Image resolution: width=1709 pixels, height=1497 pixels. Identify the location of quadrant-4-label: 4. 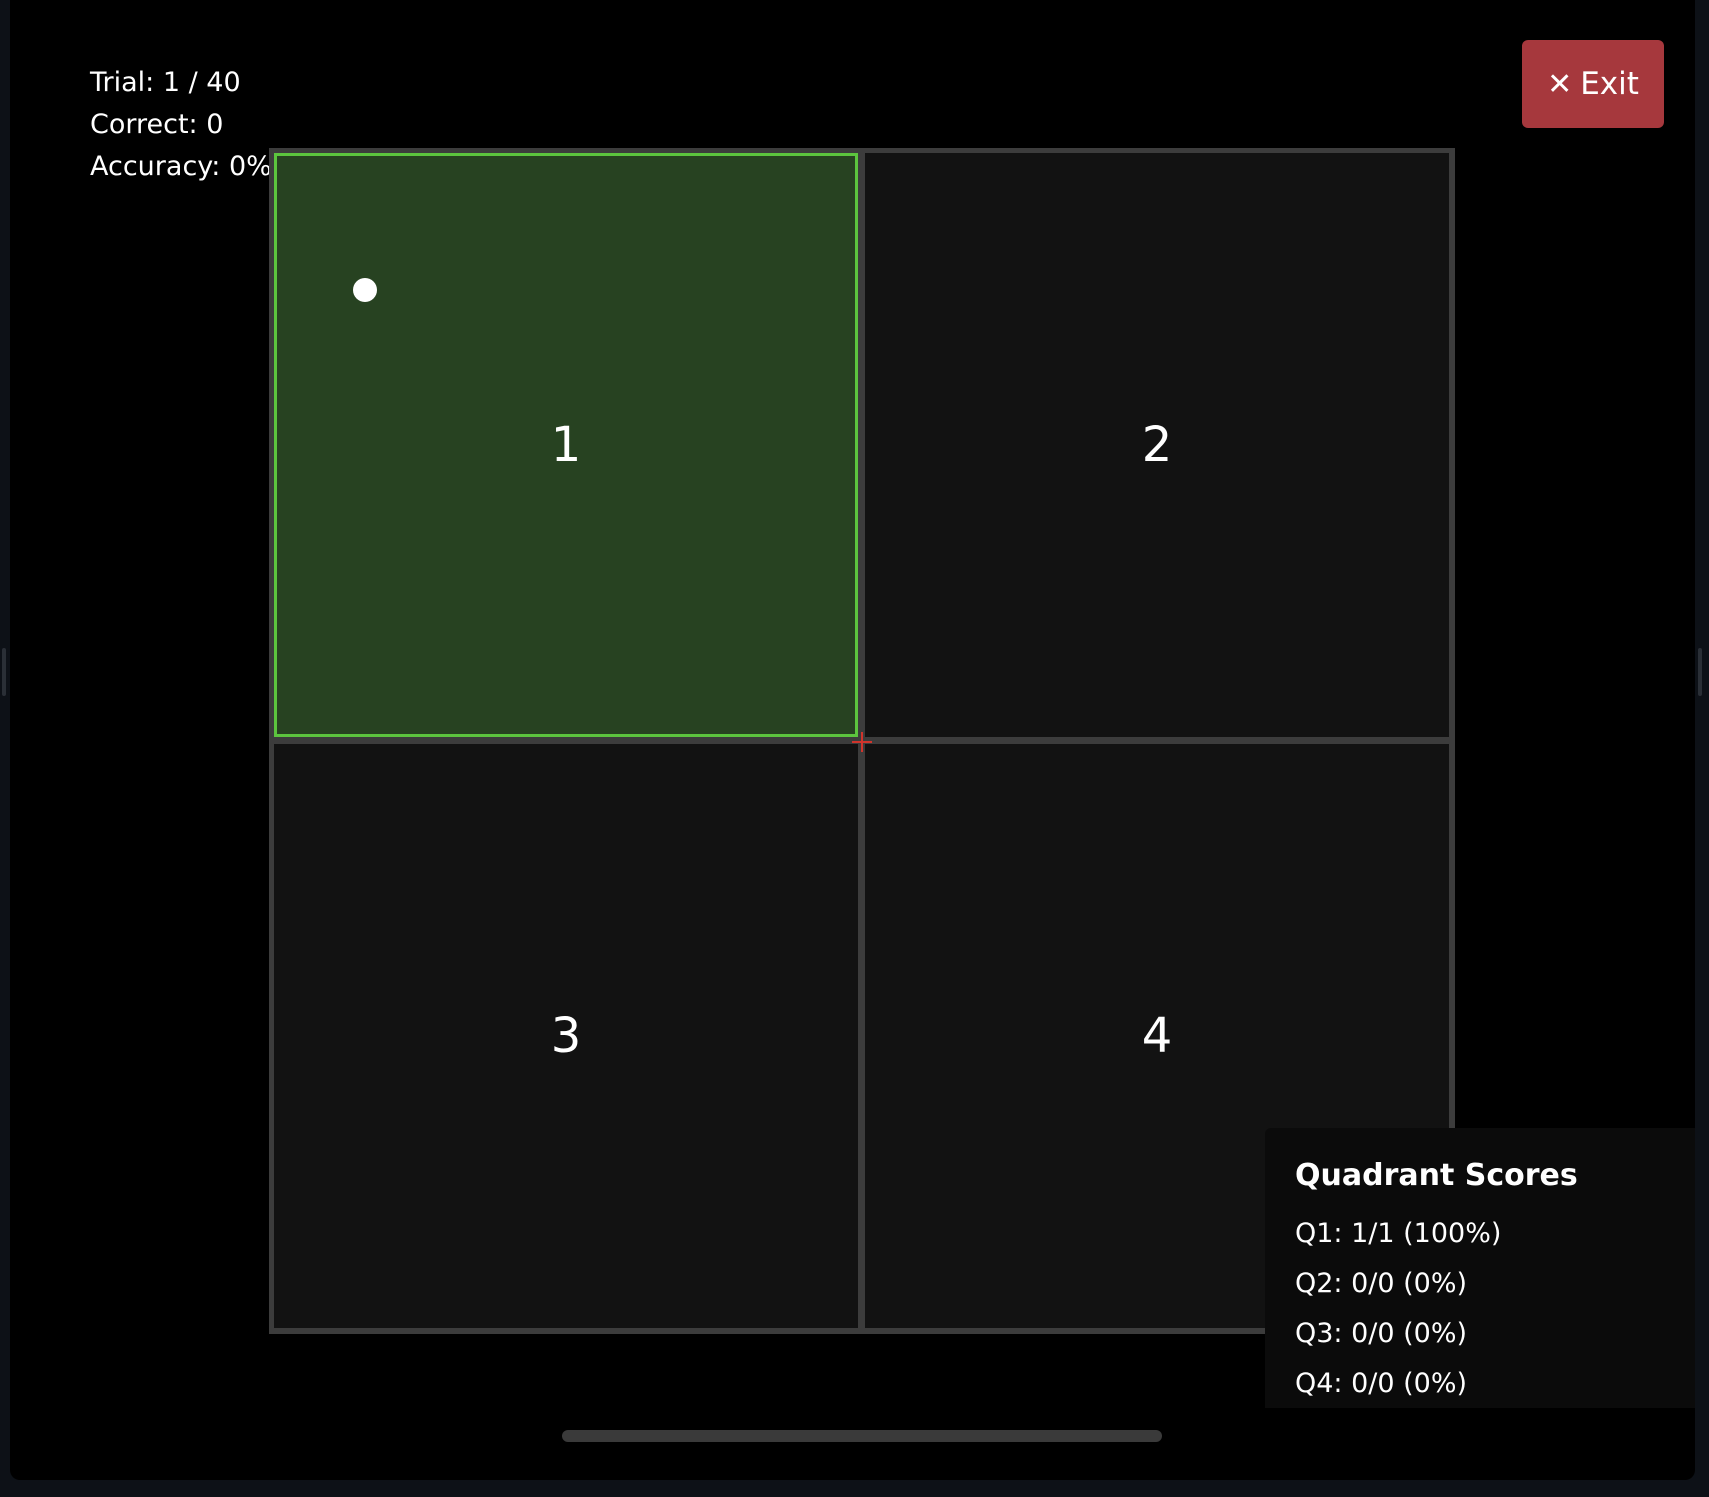
(1157, 1036).